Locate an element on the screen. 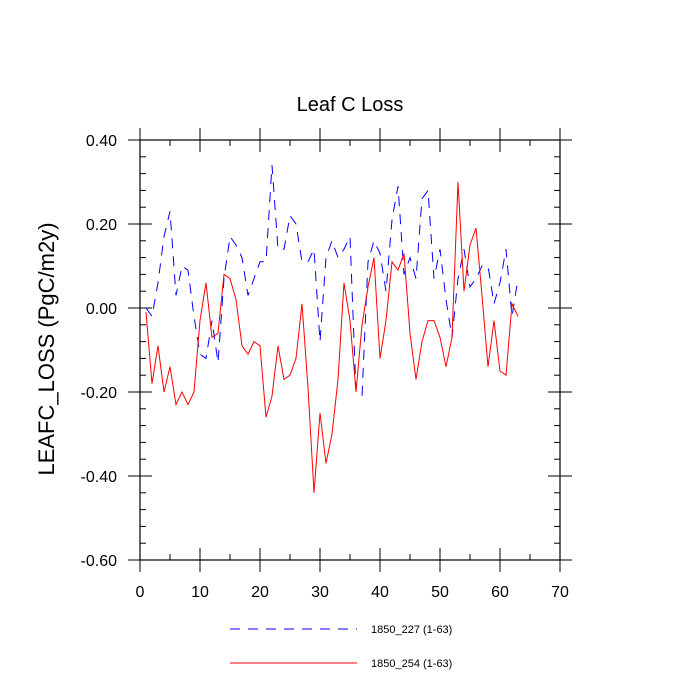  x-tick-label: 50 is located at coordinates (440, 592).